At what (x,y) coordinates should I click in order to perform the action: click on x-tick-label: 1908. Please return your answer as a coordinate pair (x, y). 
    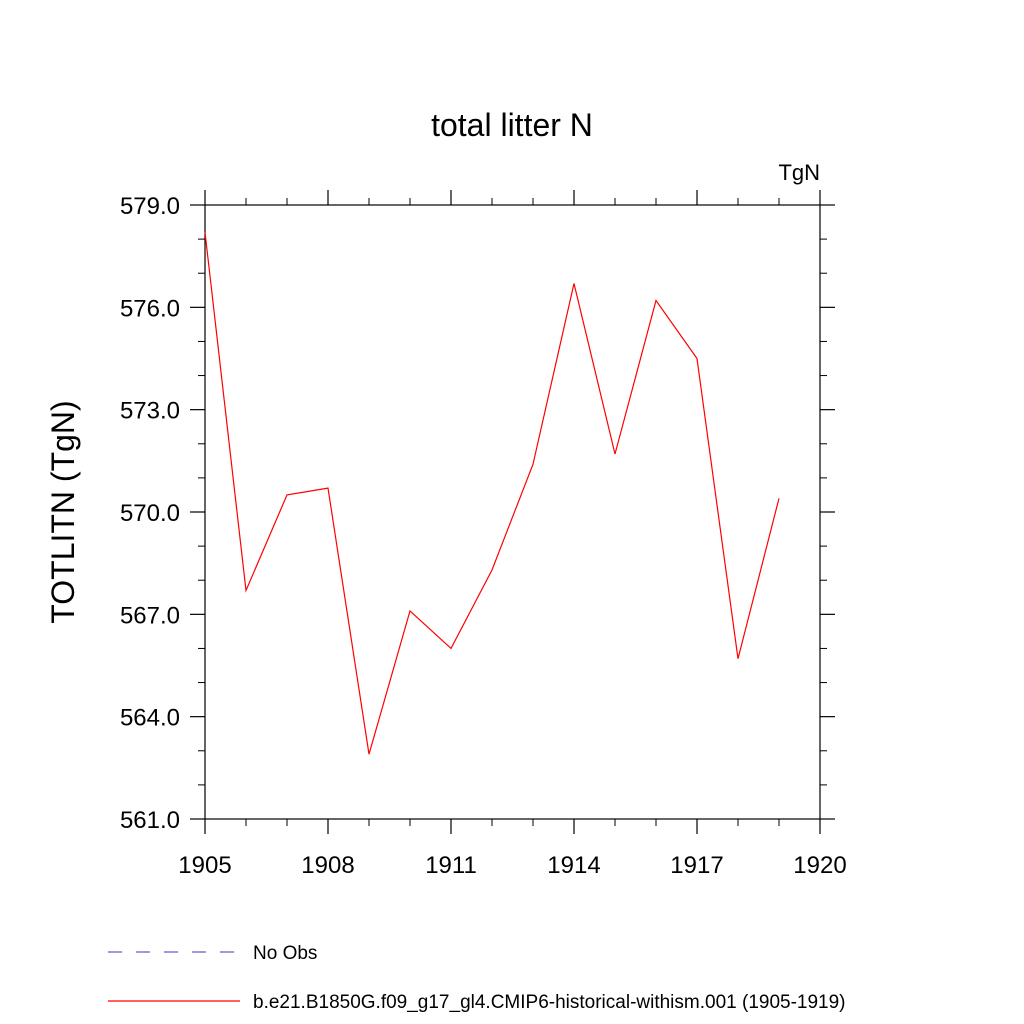
    Looking at the image, I should click on (327, 865).